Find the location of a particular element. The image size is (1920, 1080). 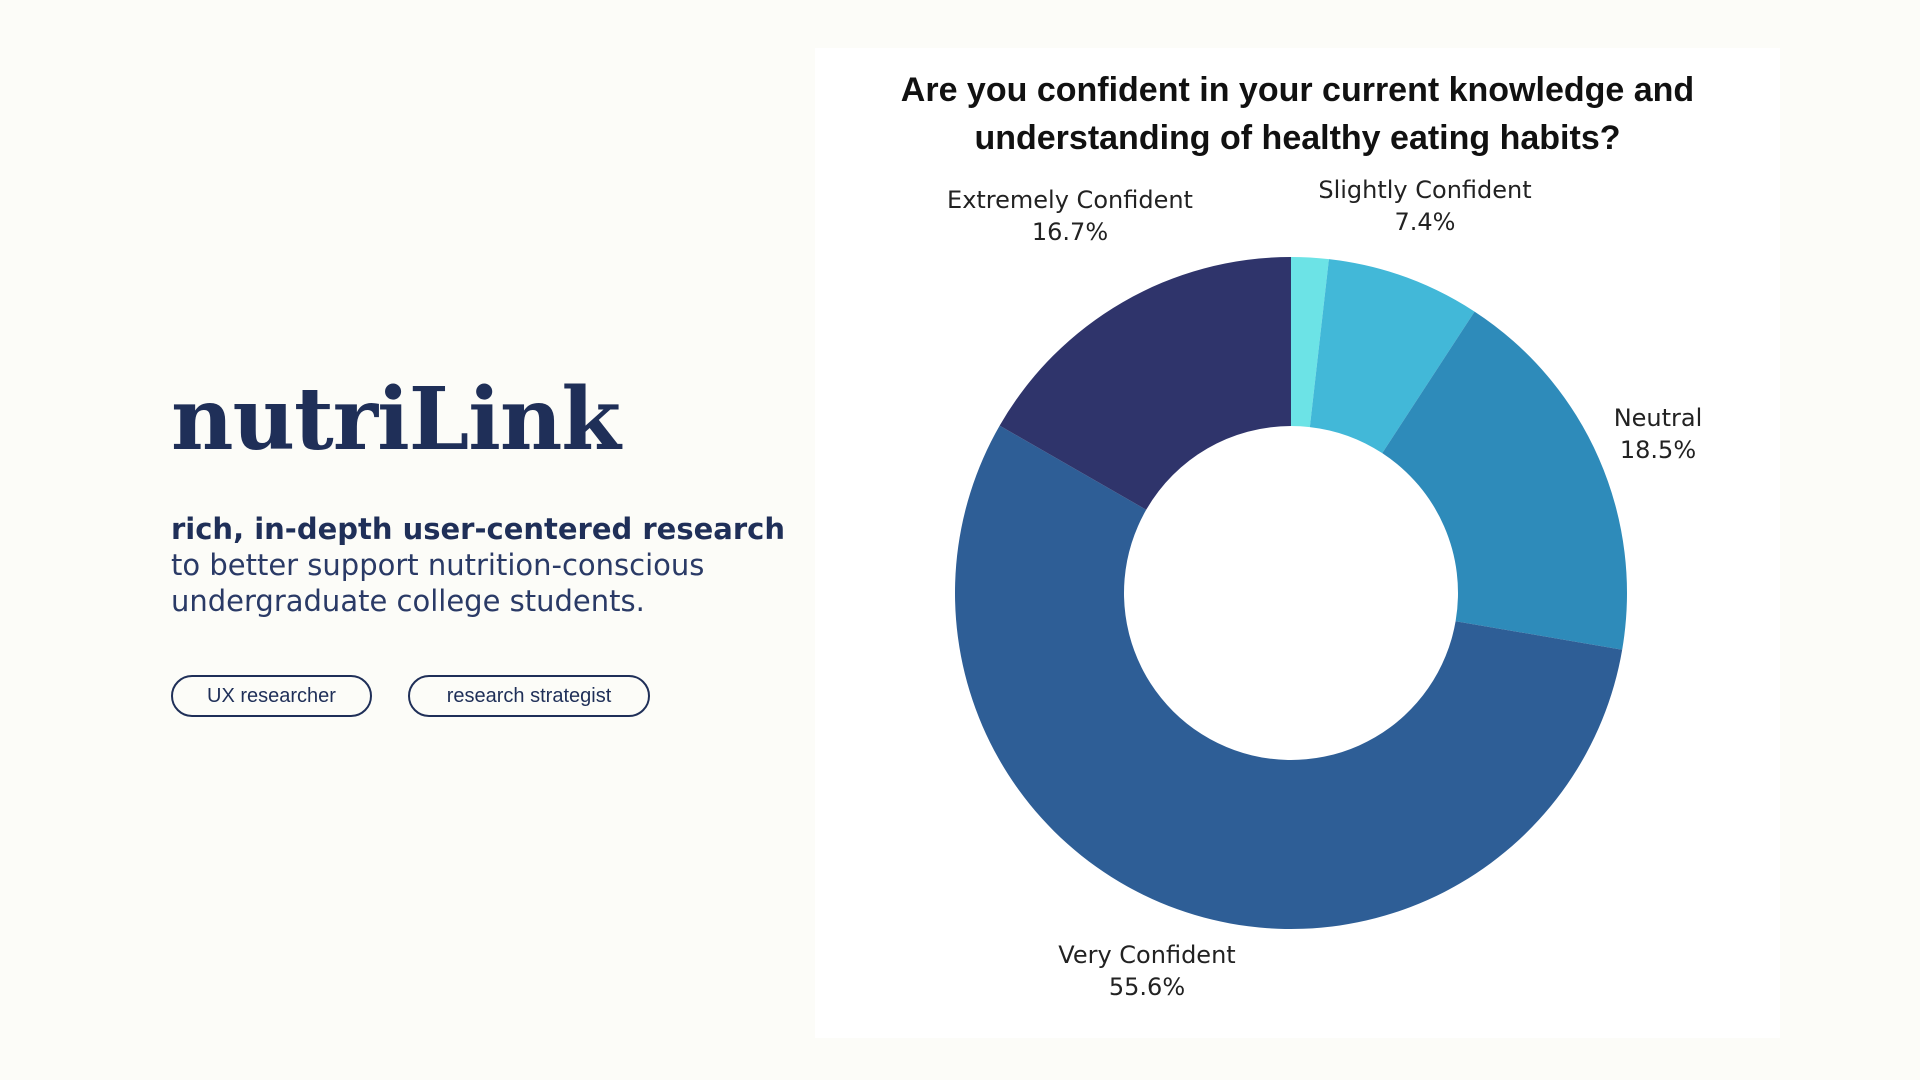

role-tag-ux-researcher: UX researcher is located at coordinates (271, 696).